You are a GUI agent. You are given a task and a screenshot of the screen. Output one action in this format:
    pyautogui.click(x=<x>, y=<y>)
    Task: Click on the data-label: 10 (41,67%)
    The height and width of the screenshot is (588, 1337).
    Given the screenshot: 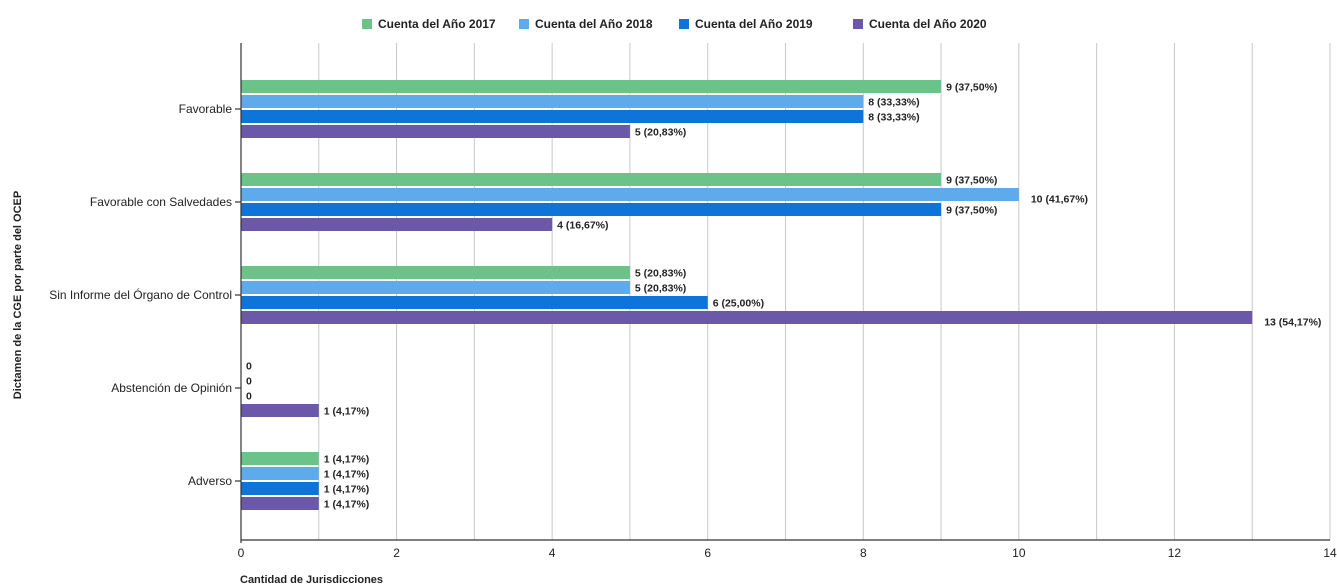 What is the action you would take?
    pyautogui.click(x=1059, y=200)
    